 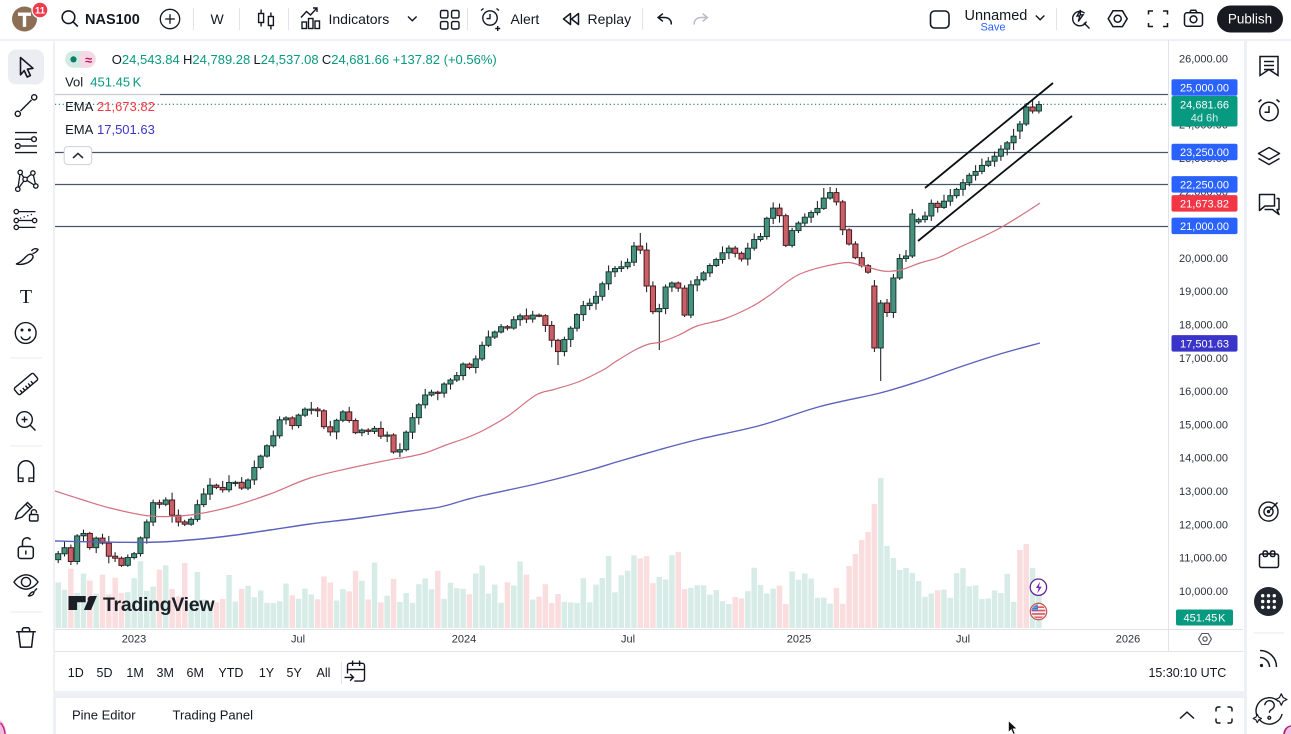 I want to click on svg-text: 19,000.00, so click(x=1203, y=292).